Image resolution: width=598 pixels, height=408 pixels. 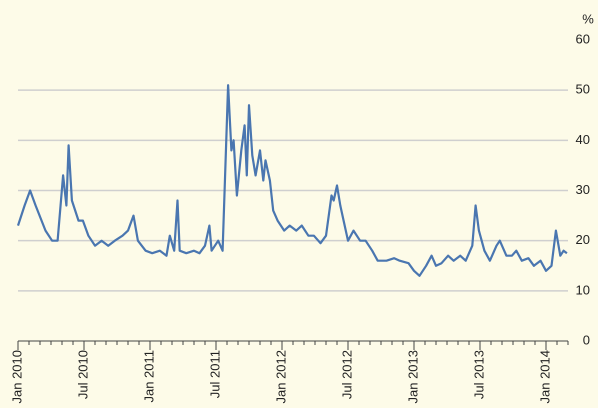 I want to click on x-tick-label: Jan 2011, so click(x=148, y=376).